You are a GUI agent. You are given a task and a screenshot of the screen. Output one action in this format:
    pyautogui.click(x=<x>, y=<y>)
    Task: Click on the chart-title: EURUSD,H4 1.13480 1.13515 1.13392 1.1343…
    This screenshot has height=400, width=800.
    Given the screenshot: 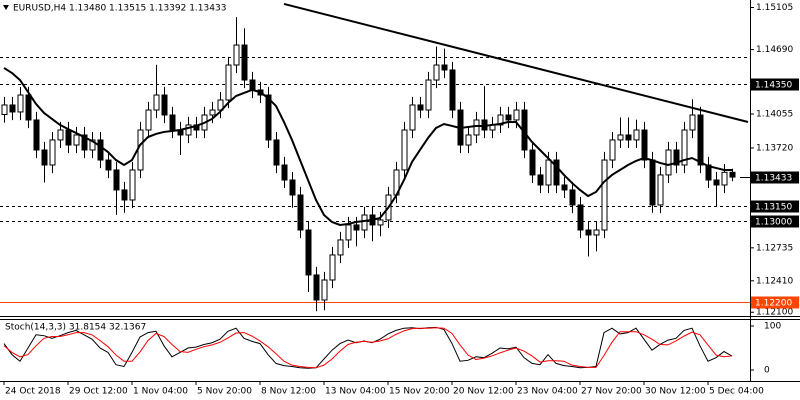 What is the action you would take?
    pyautogui.click(x=119, y=9)
    